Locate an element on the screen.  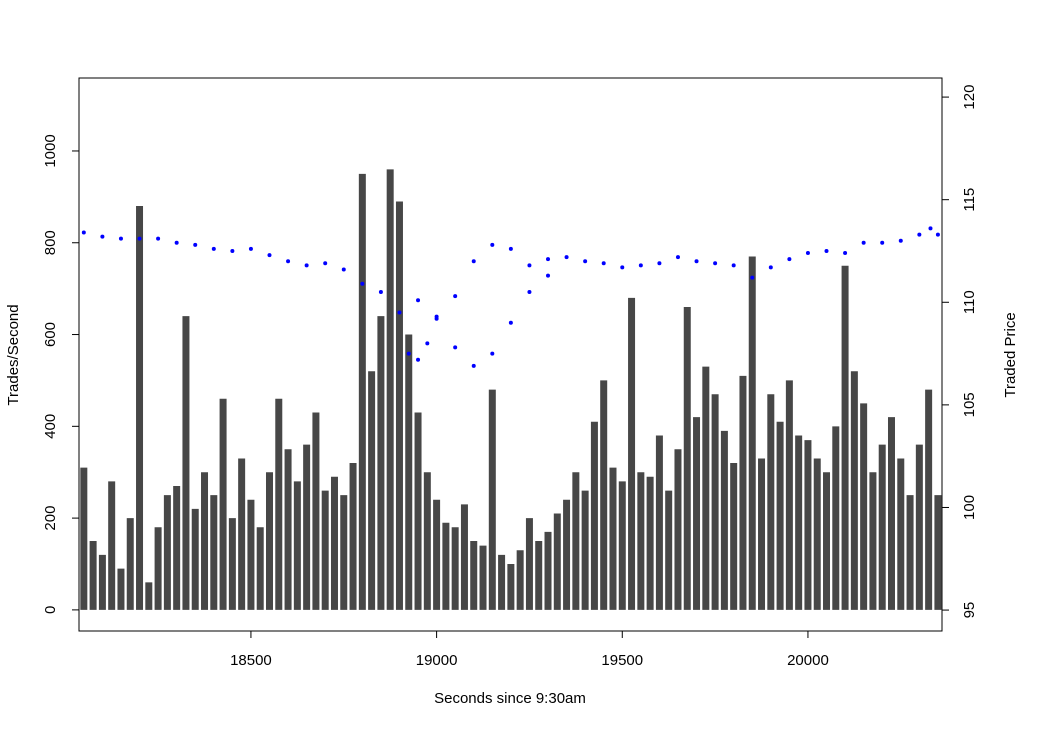
y-tick-label: 400 is located at coordinates (50, 426).